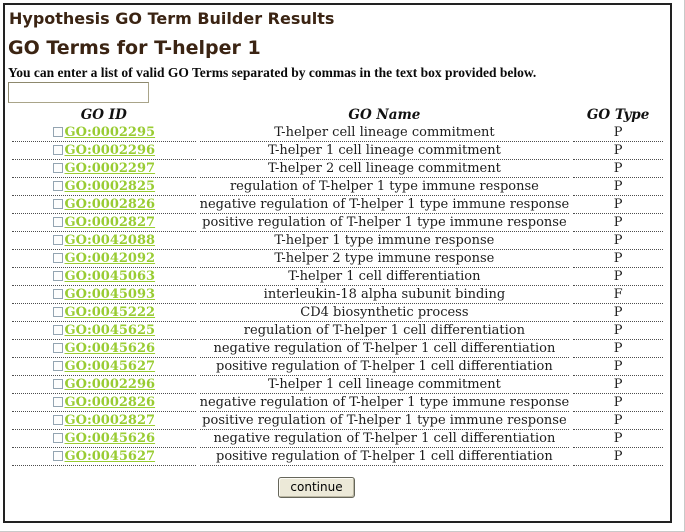 The width and height of the screenshot is (685, 532). I want to click on go-terms-input, so click(78, 92).